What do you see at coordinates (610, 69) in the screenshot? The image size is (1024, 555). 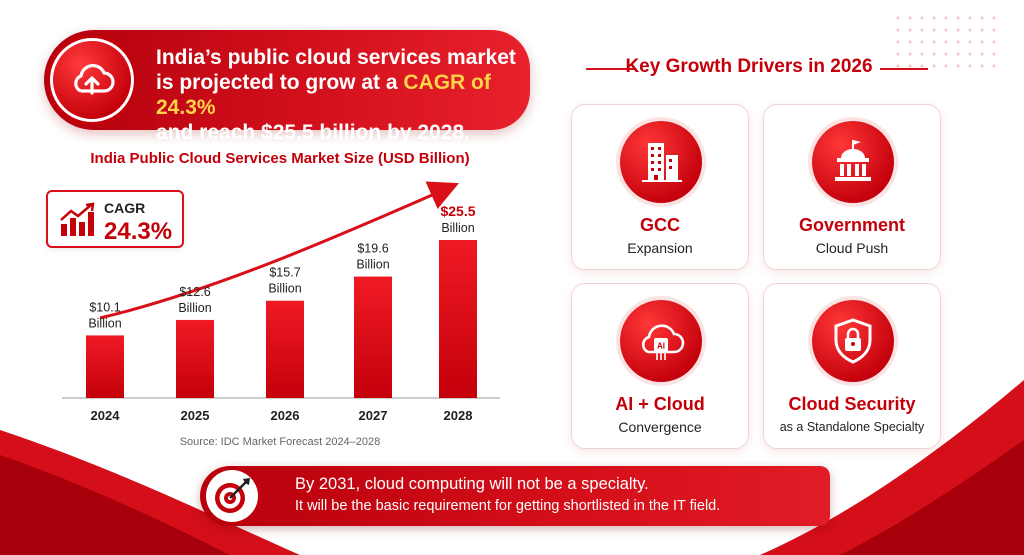 I see `drivers-title-rule-left` at bounding box center [610, 69].